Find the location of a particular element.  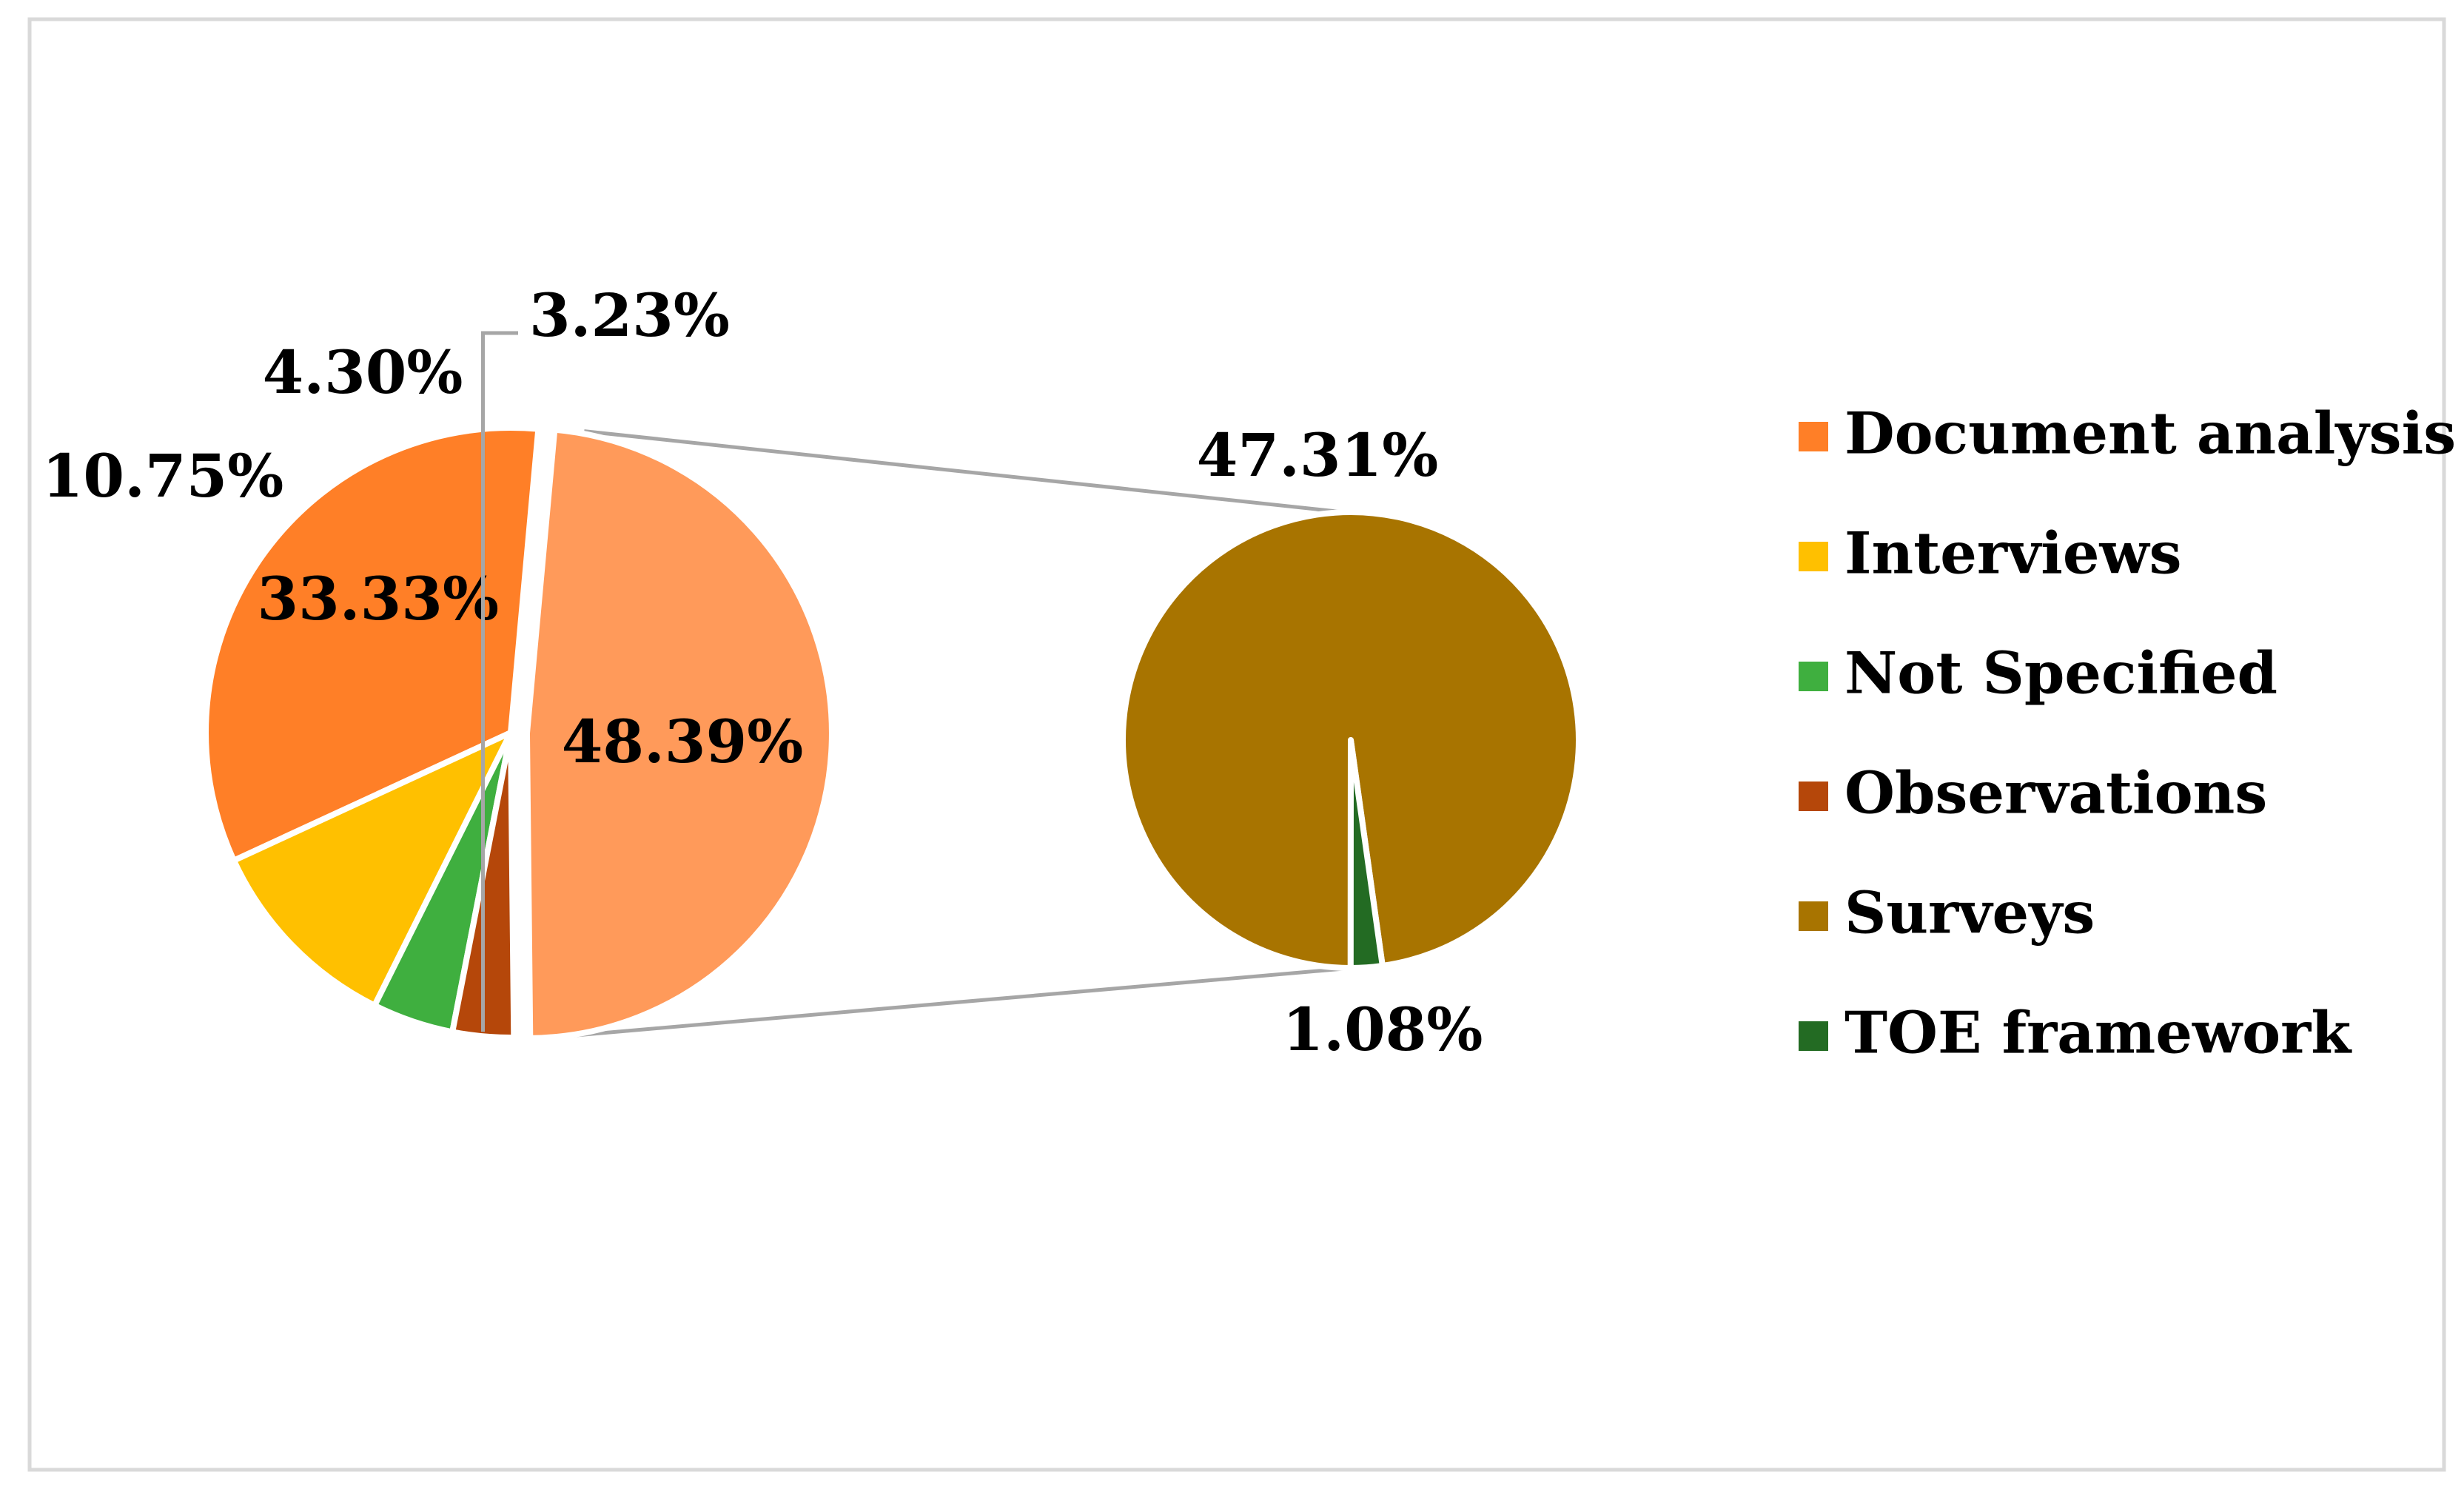

legend-swatch-interviews is located at coordinates (1813, 556).